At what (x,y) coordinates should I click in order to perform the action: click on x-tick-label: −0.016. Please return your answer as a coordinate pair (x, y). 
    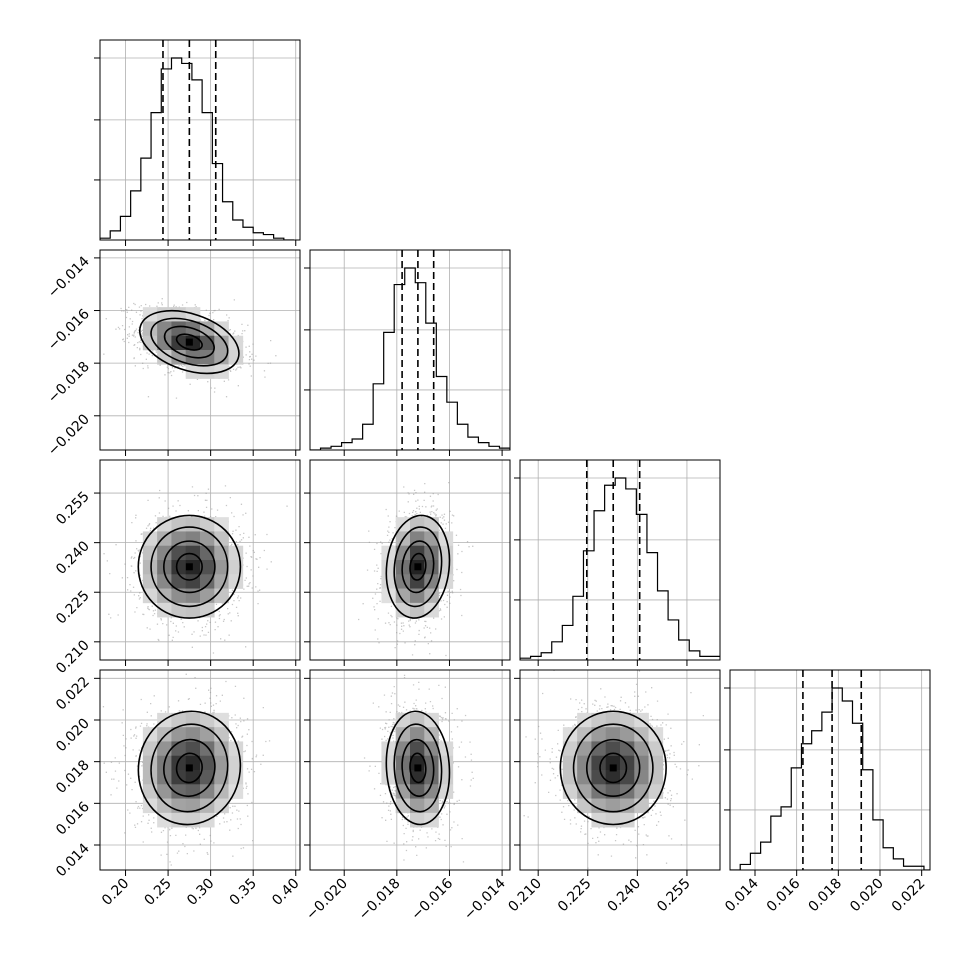
    Looking at the image, I should click on (432, 899).